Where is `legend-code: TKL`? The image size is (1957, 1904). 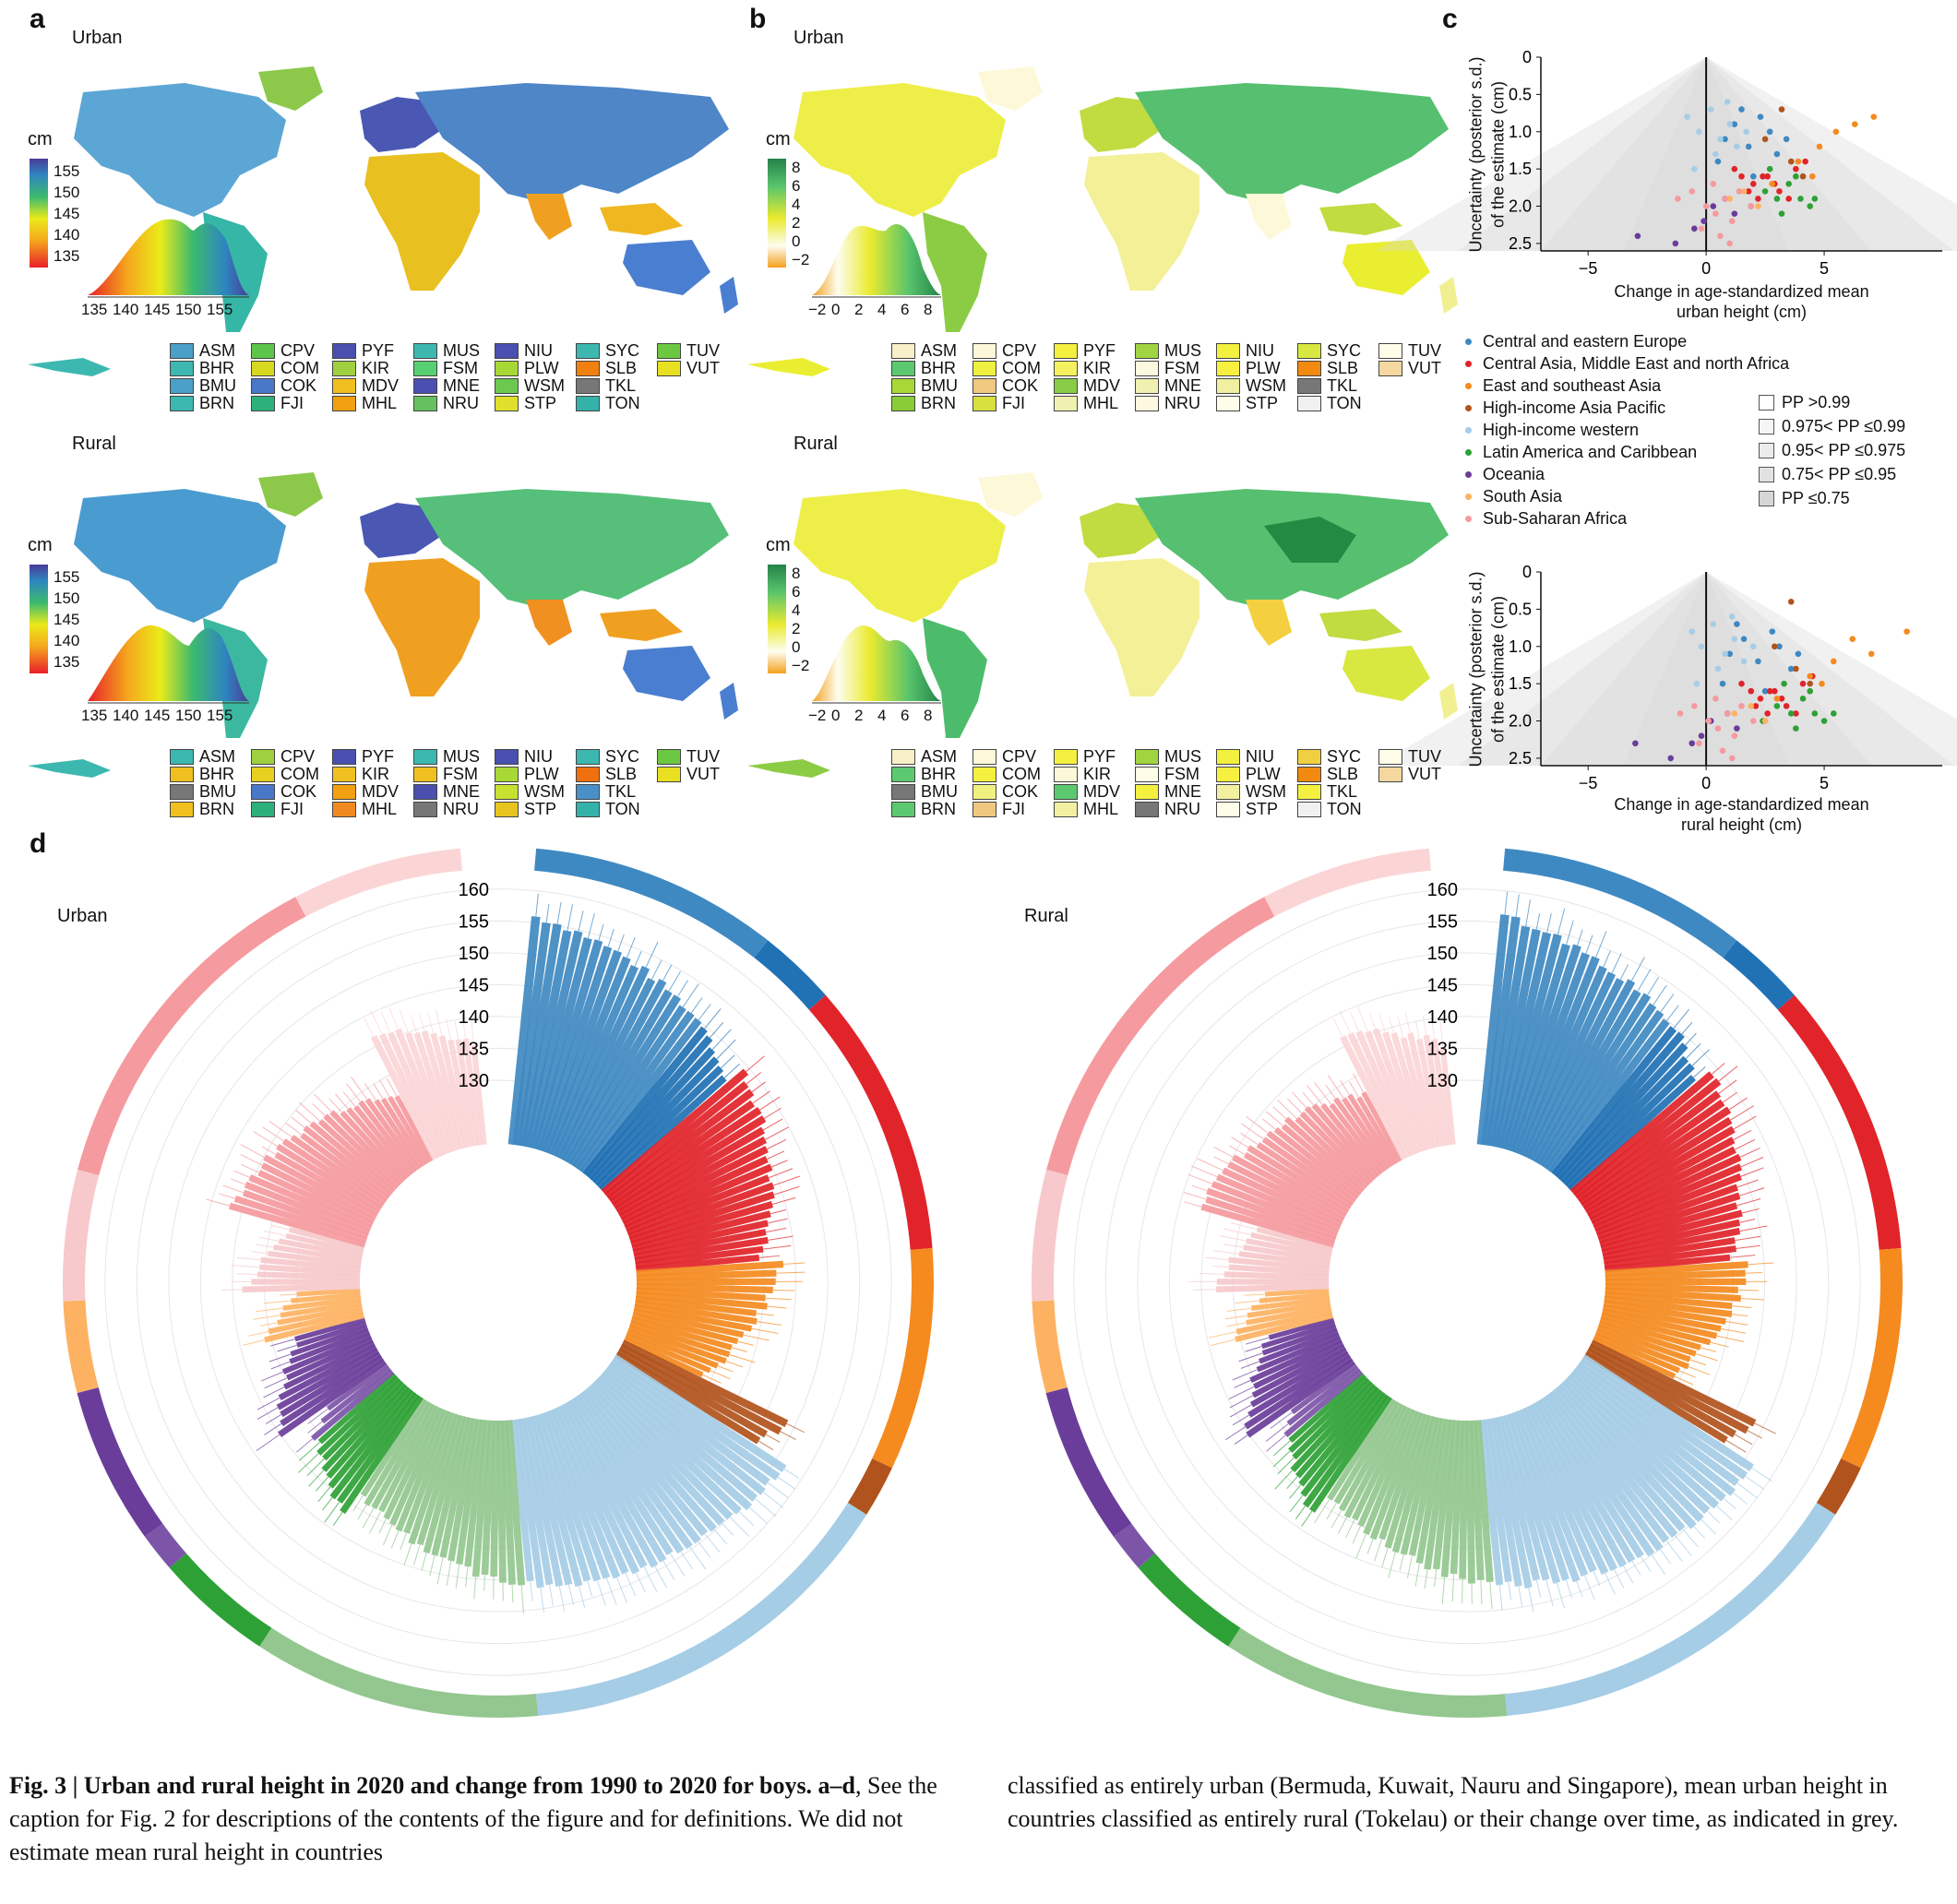 legend-code: TKL is located at coordinates (621, 385).